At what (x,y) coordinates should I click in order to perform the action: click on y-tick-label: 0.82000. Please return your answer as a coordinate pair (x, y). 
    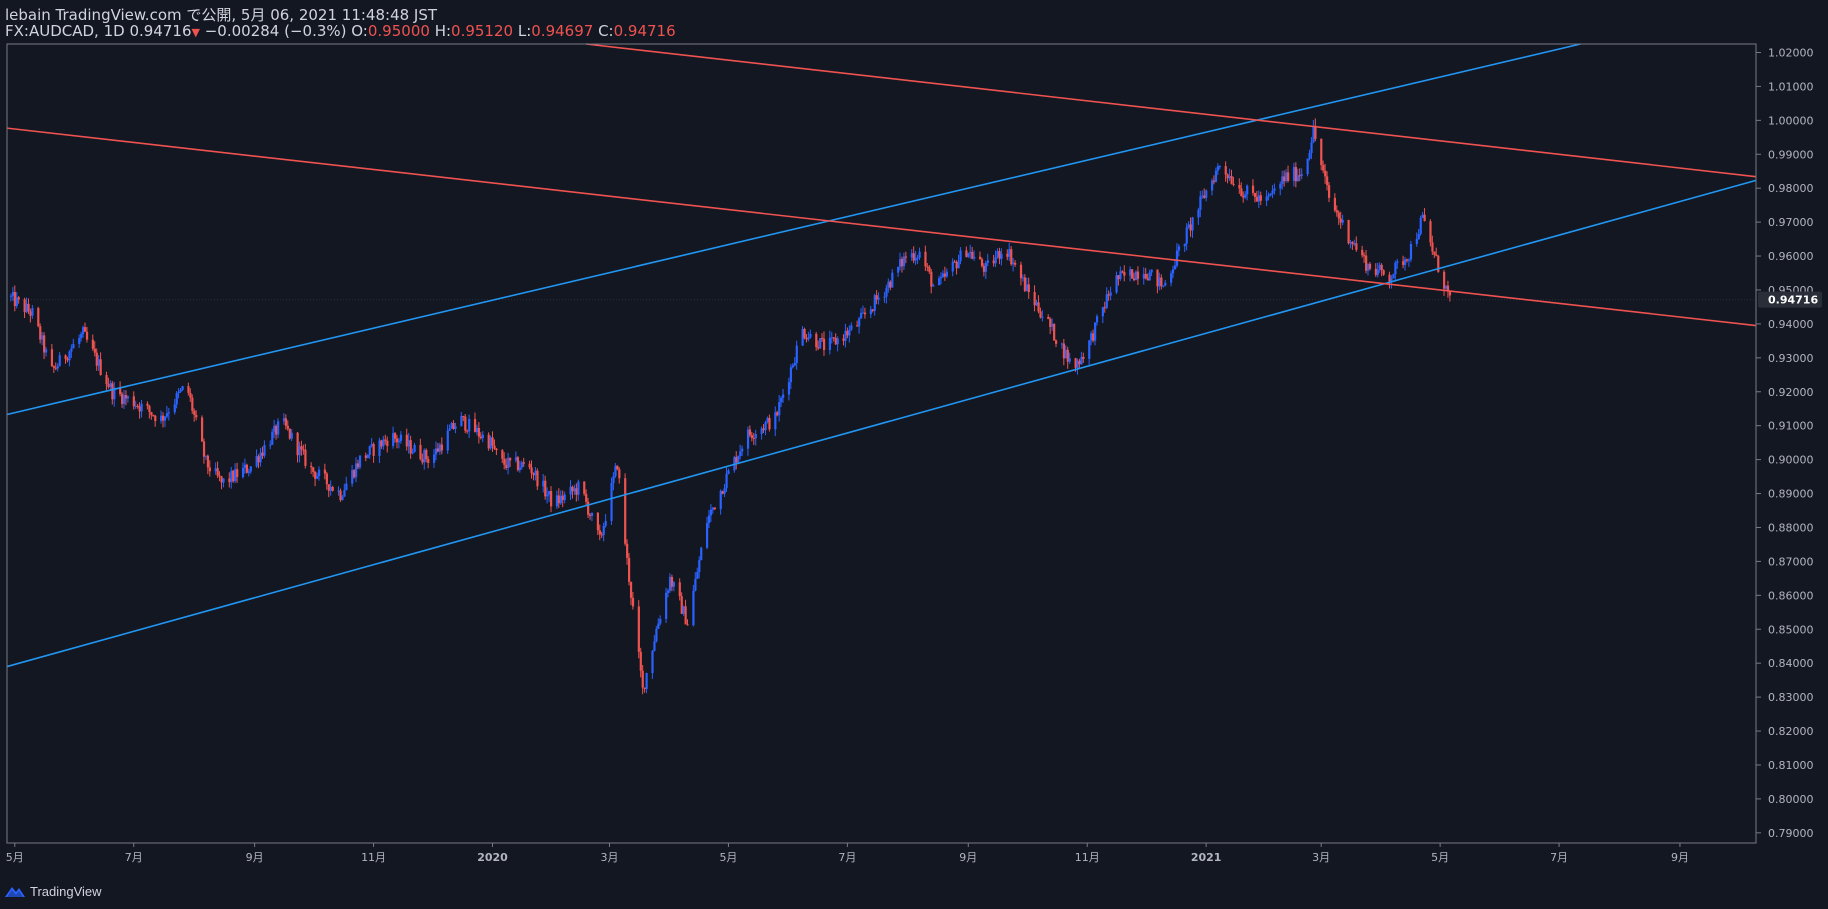
    Looking at the image, I should click on (1791, 731).